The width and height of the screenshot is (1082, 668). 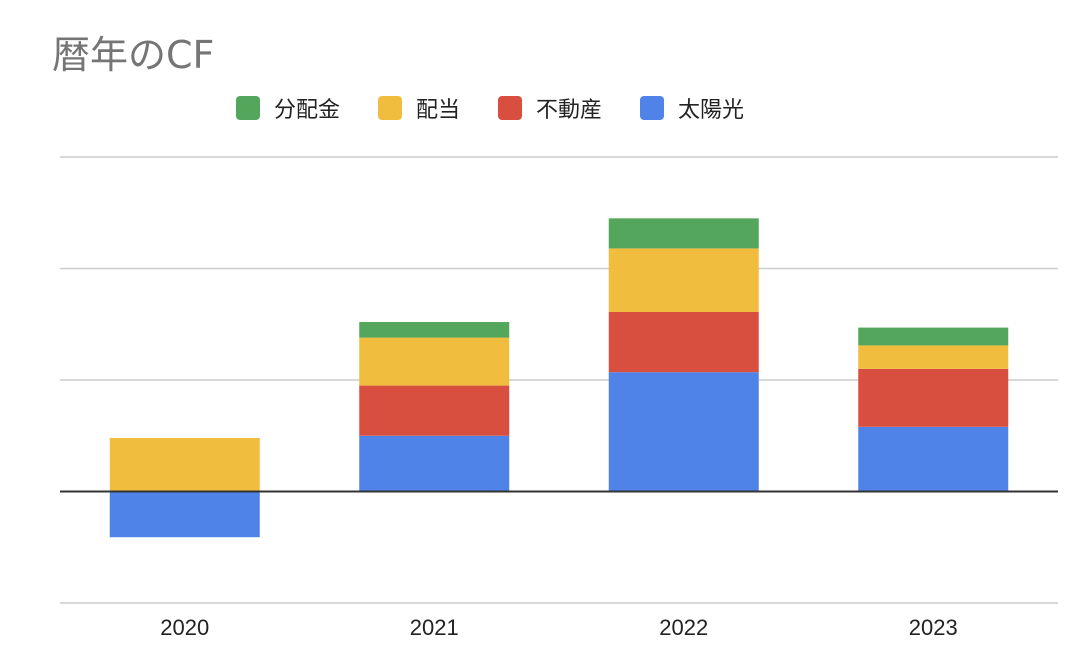 I want to click on legend-item: 不動産, so click(x=550, y=108).